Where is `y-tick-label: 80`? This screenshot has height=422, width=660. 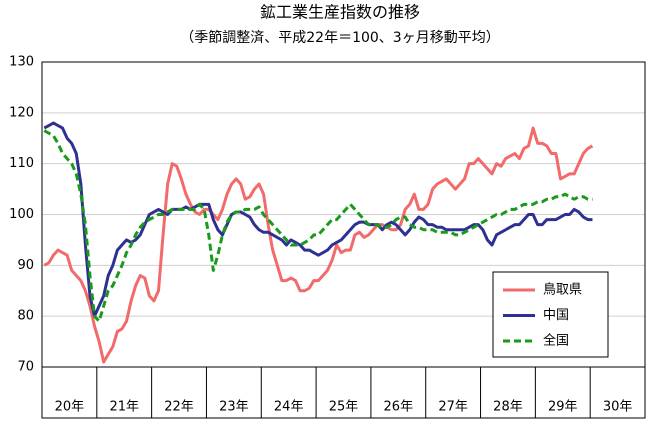 y-tick-label: 80 is located at coordinates (25, 316).